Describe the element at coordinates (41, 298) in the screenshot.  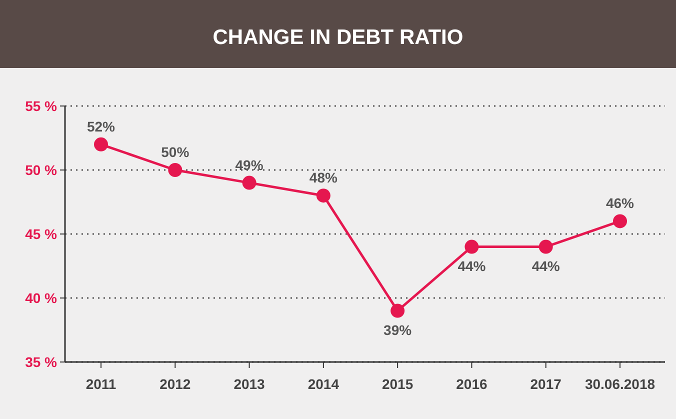
I see `y-tick-label: 40 %` at that location.